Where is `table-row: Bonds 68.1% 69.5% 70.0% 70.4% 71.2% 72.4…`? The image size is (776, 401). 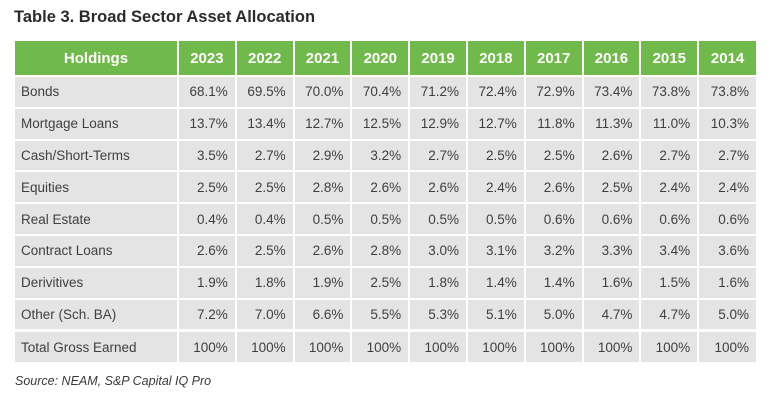
table-row: Bonds 68.1% 69.5% 70.0% 70.4% 71.2% 72.4… is located at coordinates (385, 92).